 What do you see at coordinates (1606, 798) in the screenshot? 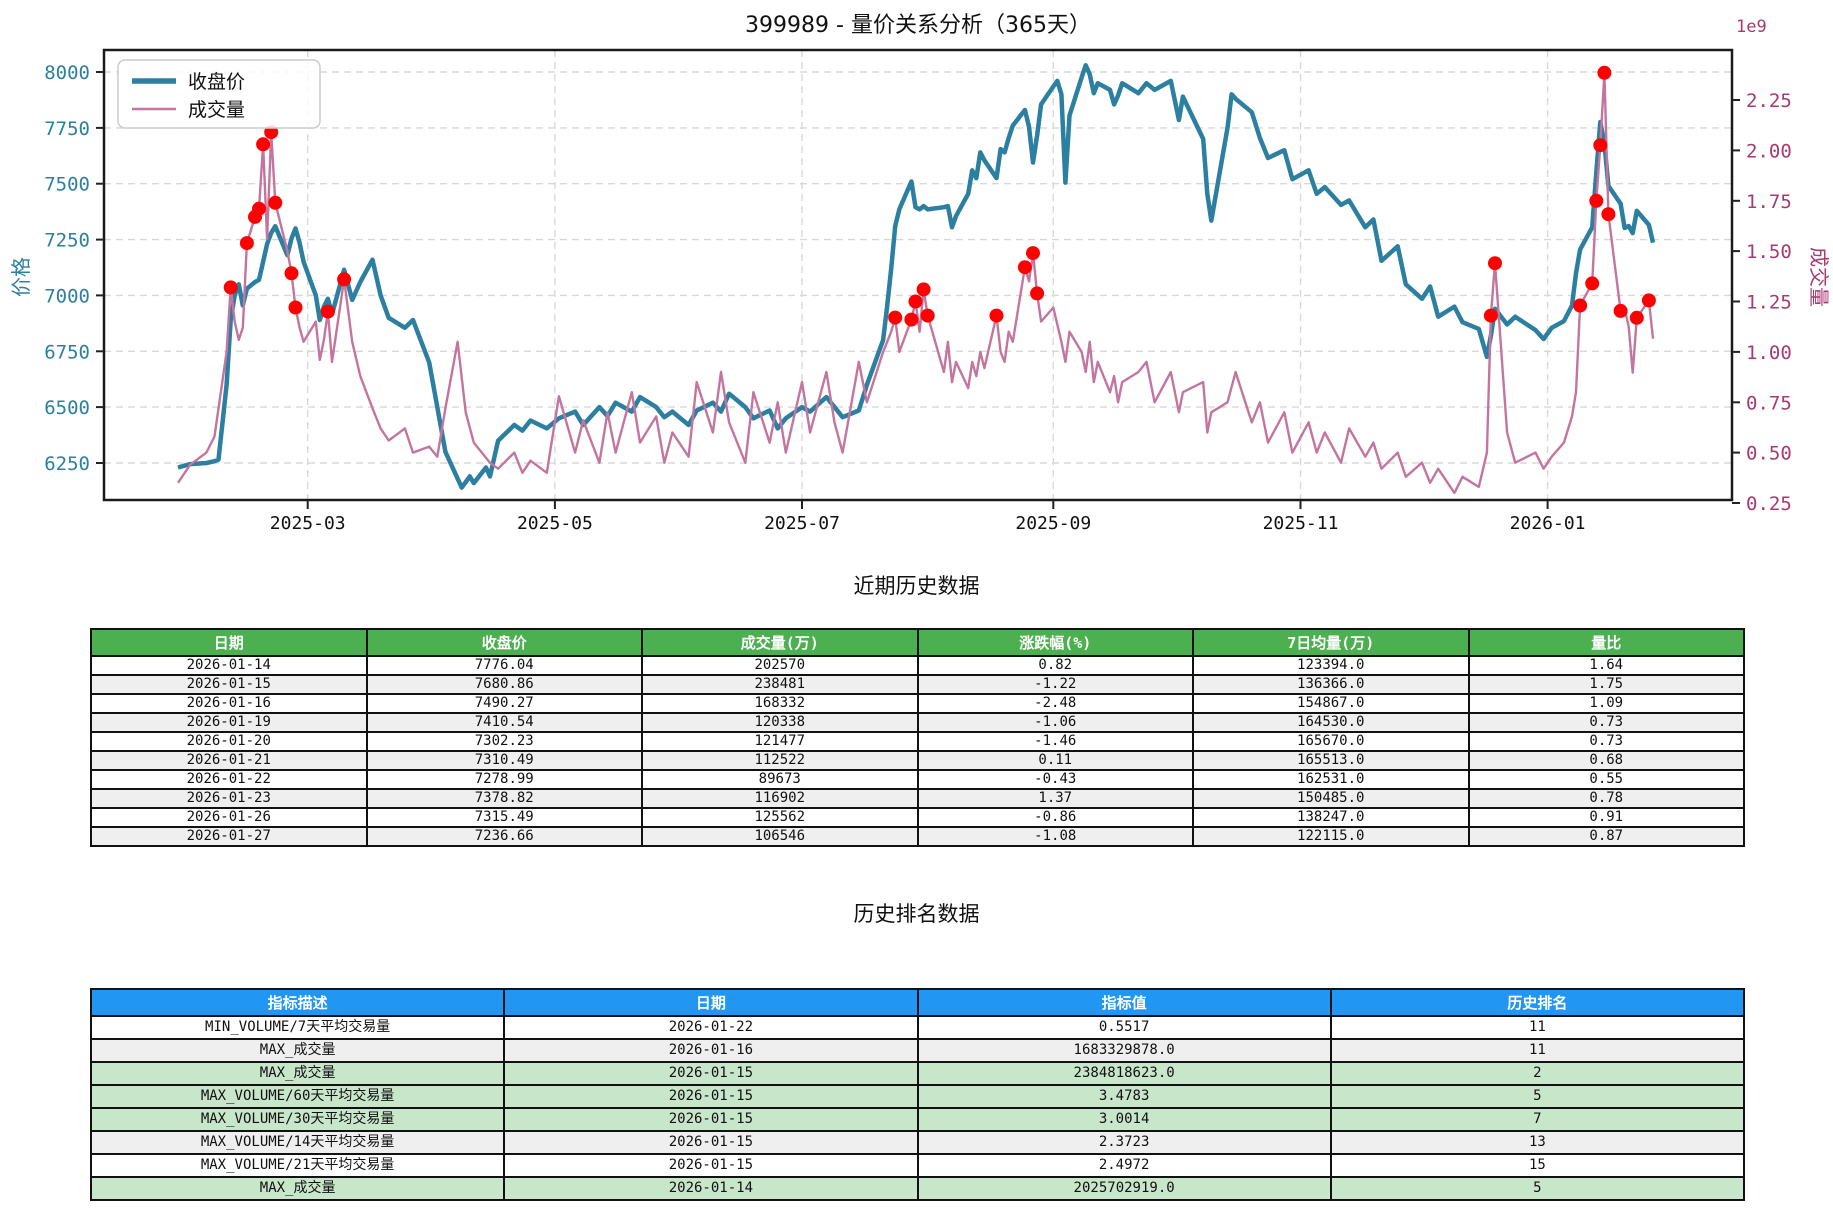
I see `table-cell: 0.78` at bounding box center [1606, 798].